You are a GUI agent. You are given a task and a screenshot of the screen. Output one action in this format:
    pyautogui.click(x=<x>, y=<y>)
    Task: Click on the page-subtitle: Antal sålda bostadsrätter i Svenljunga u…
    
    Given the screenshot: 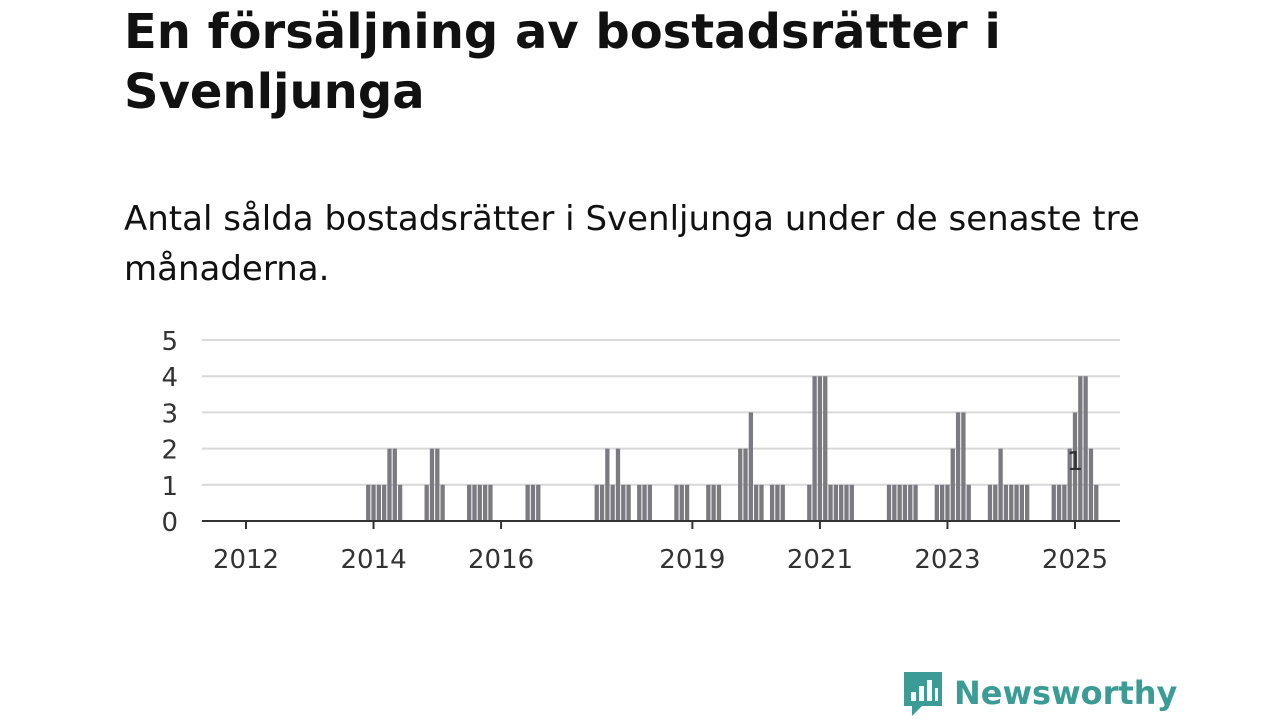 What is the action you would take?
    pyautogui.click(x=632, y=244)
    